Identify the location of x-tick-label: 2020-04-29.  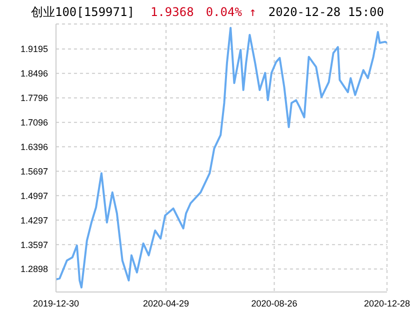
(166, 303).